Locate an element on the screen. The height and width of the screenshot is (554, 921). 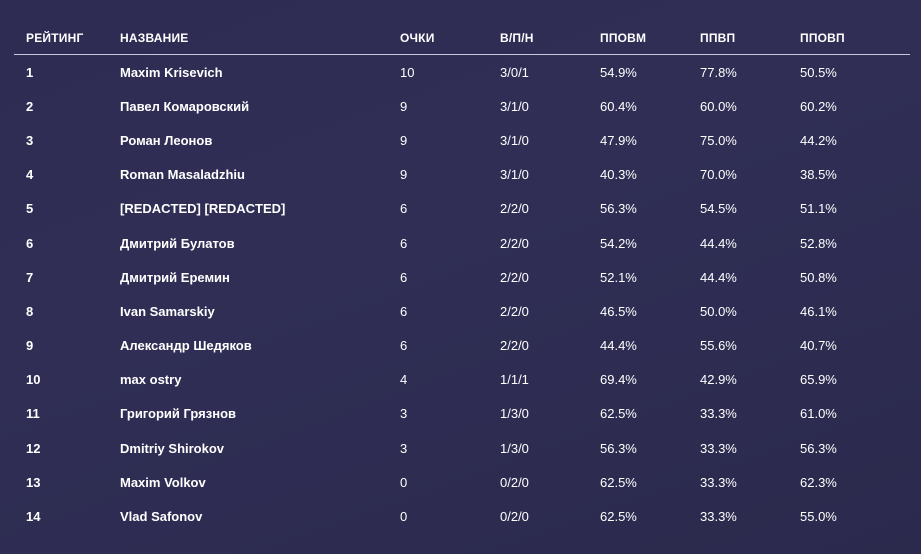
cell-points: 9 is located at coordinates (404, 106).